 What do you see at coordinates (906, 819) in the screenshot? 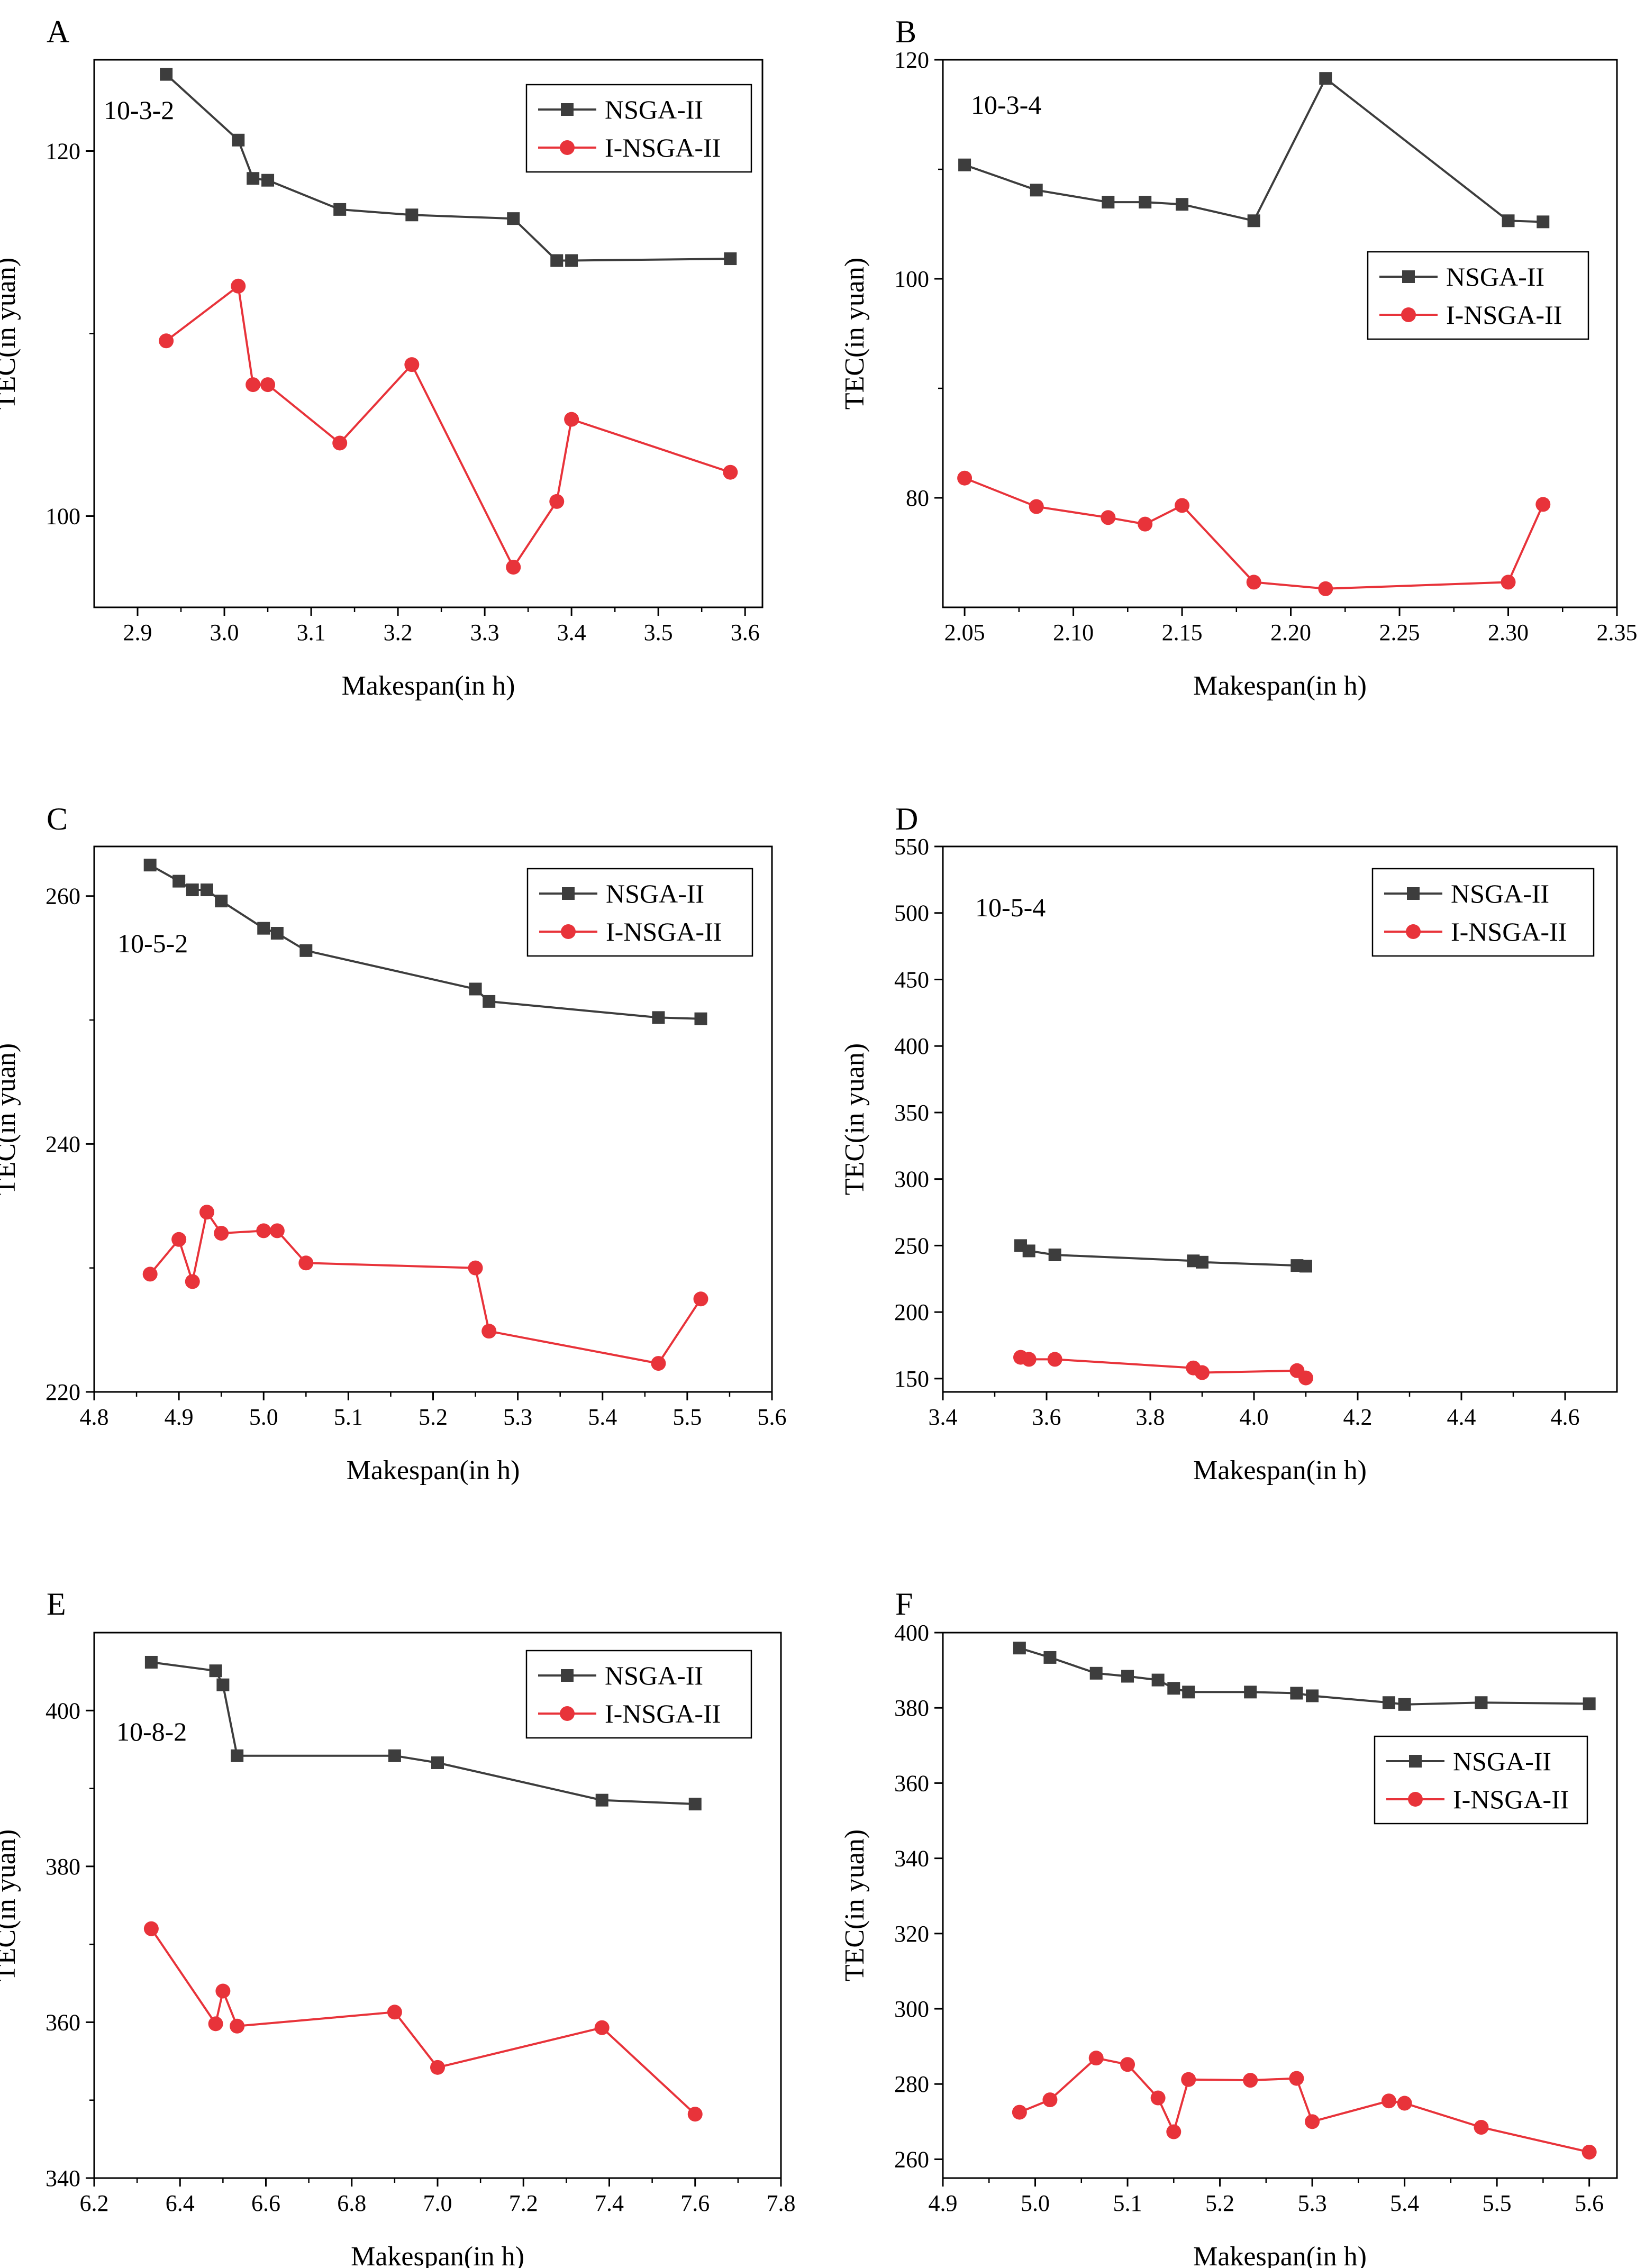
I see `panel-letter: D` at bounding box center [906, 819].